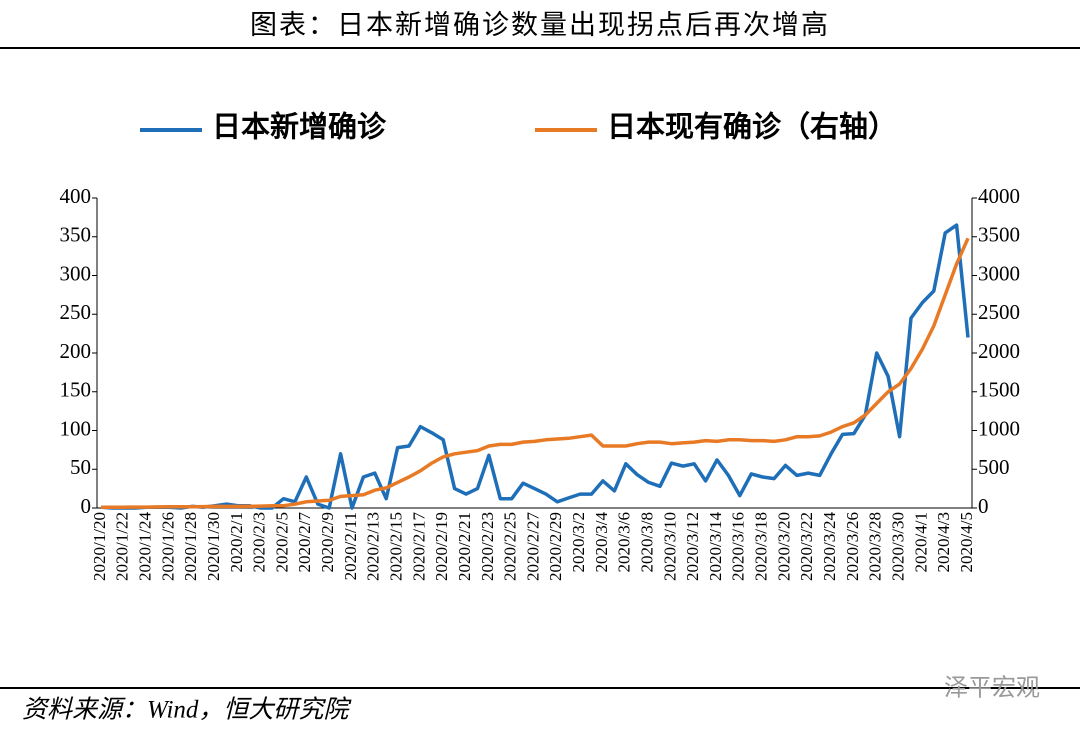  I want to click on x-tick-label: 2020/2/9, so click(327, 542).